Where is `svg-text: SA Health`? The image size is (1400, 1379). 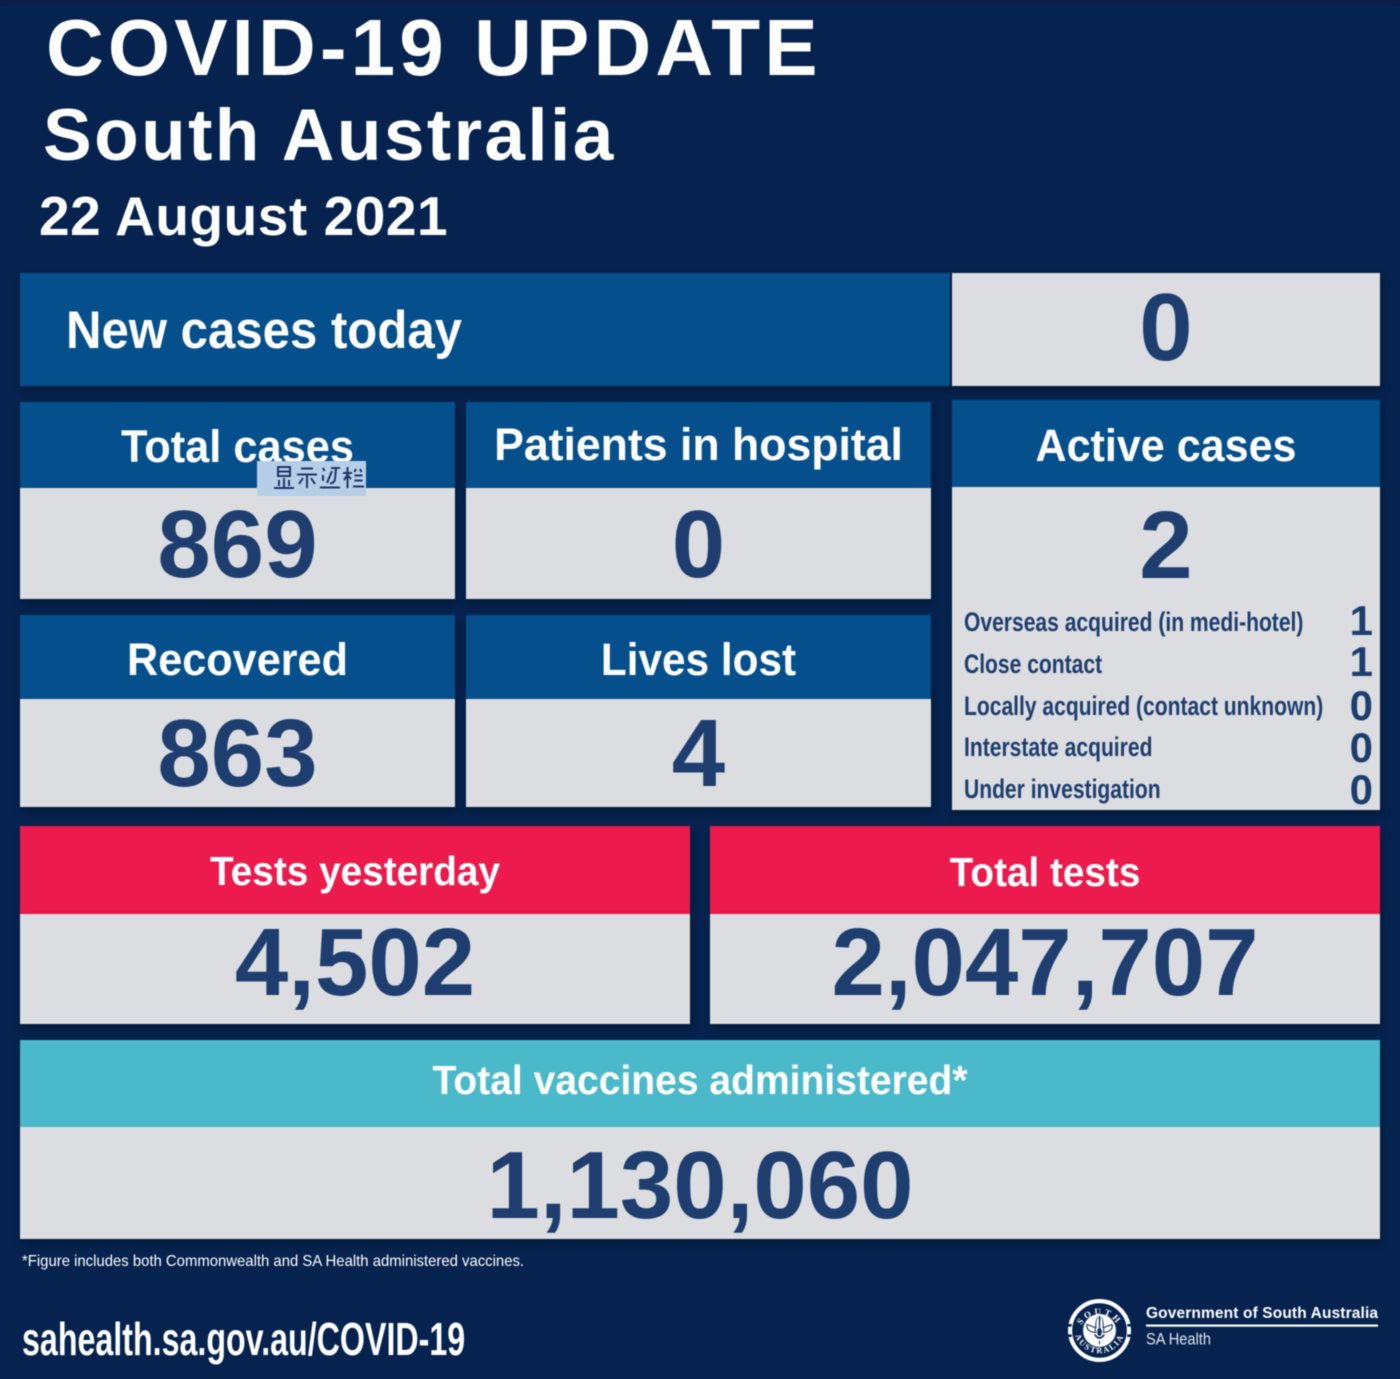
svg-text: SA Health is located at coordinates (1178, 1339).